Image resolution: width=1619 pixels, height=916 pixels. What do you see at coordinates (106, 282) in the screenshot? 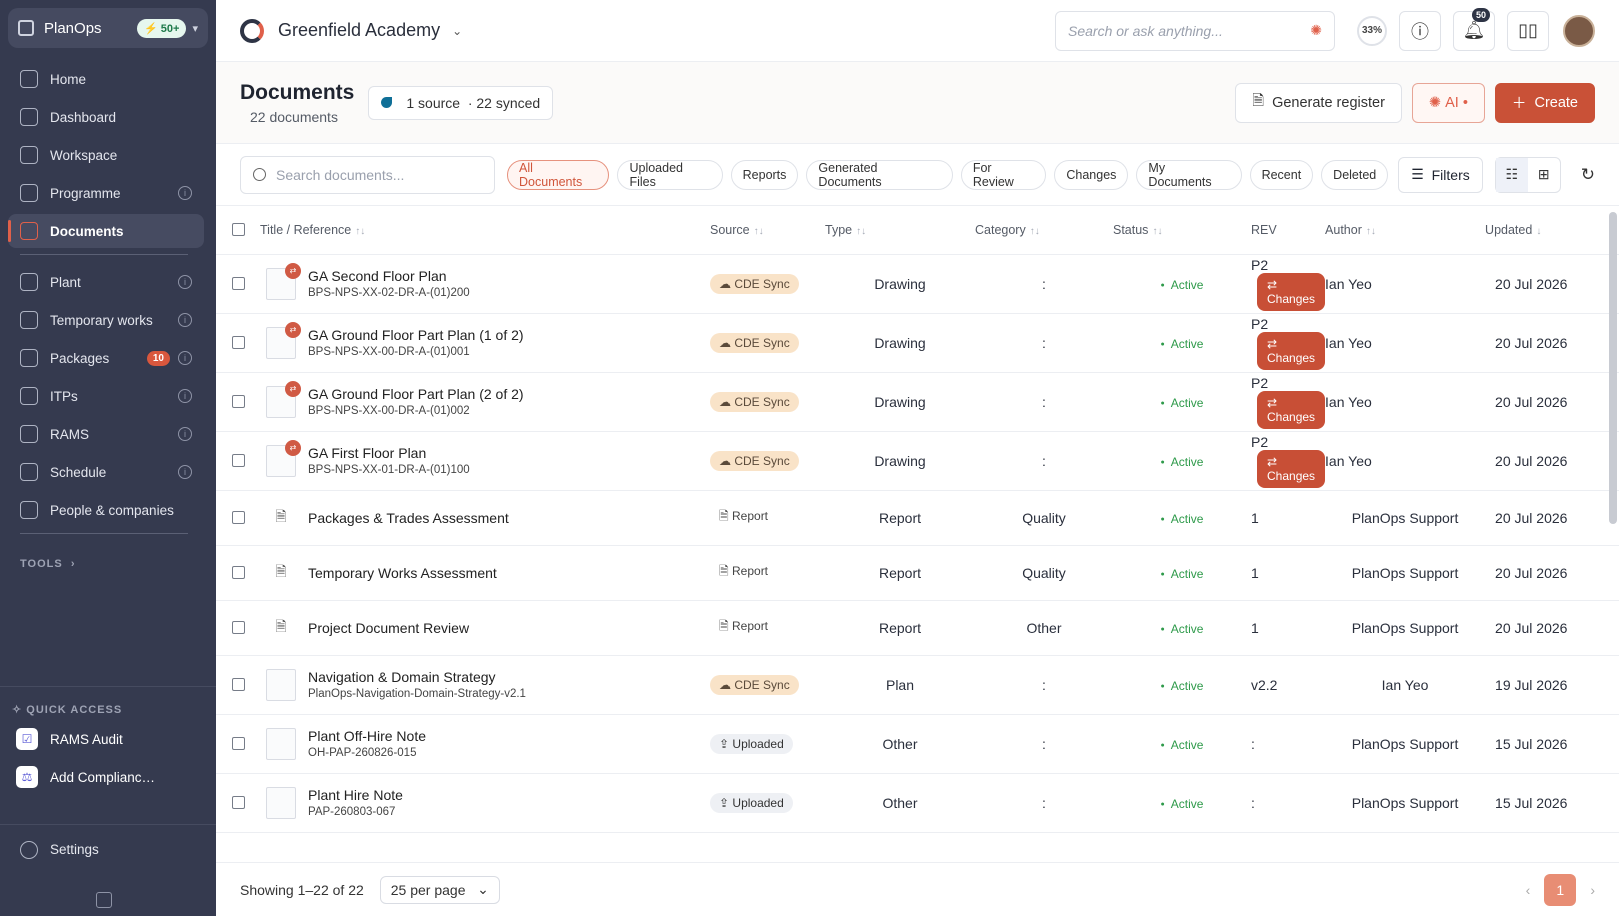
I see `sidebar-item-plant: Plant i` at bounding box center [106, 282].